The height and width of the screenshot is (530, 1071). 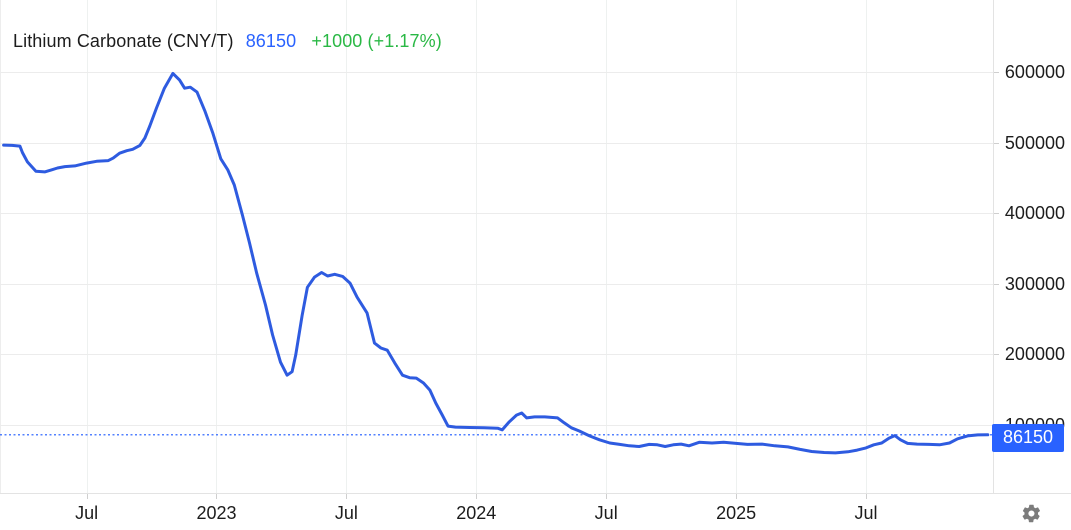 I want to click on x-tick-label: 2023, so click(x=216, y=513).